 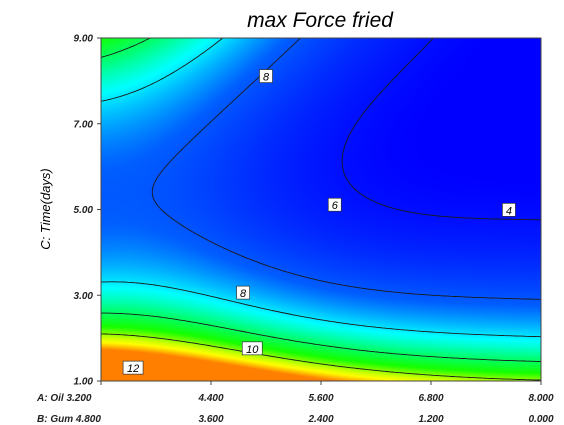 I want to click on contour-label: 4, so click(x=509, y=210).